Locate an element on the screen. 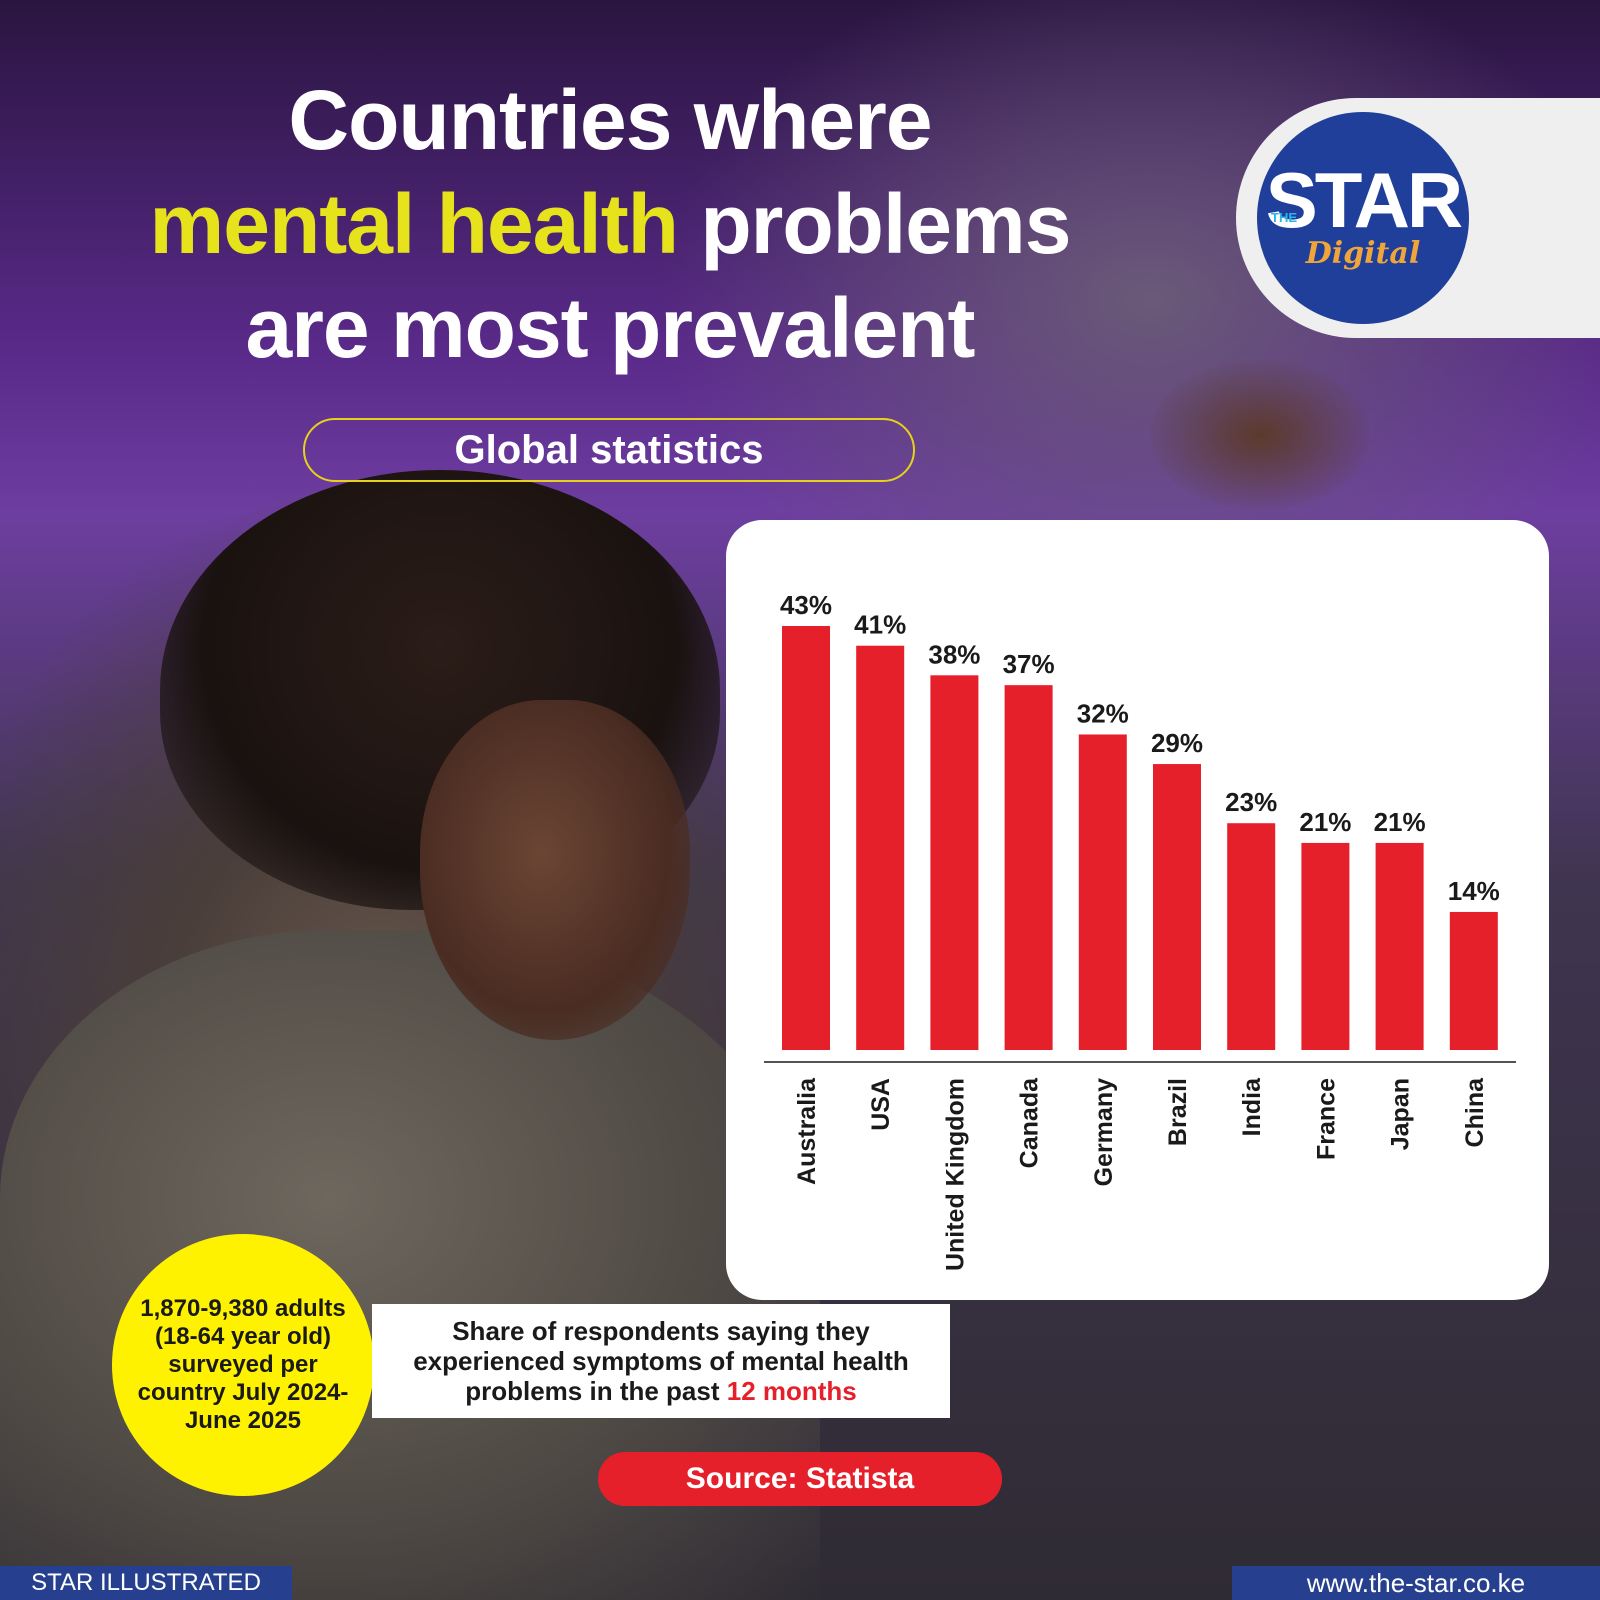  footer-credit: STAR ILLUSTRATED is located at coordinates (146, 1583).